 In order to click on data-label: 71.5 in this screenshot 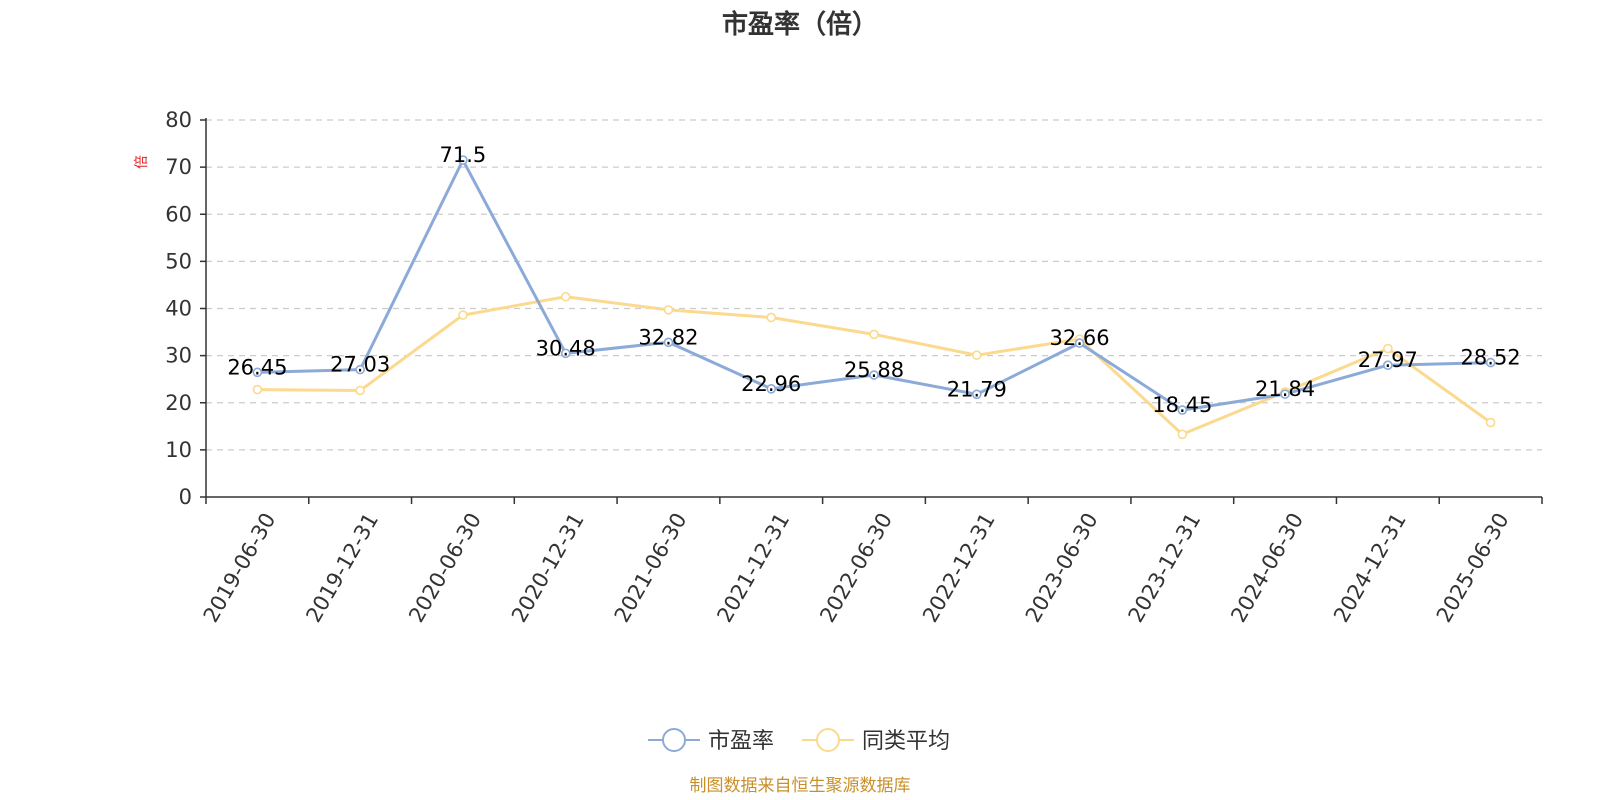, I will do `click(463, 155)`.